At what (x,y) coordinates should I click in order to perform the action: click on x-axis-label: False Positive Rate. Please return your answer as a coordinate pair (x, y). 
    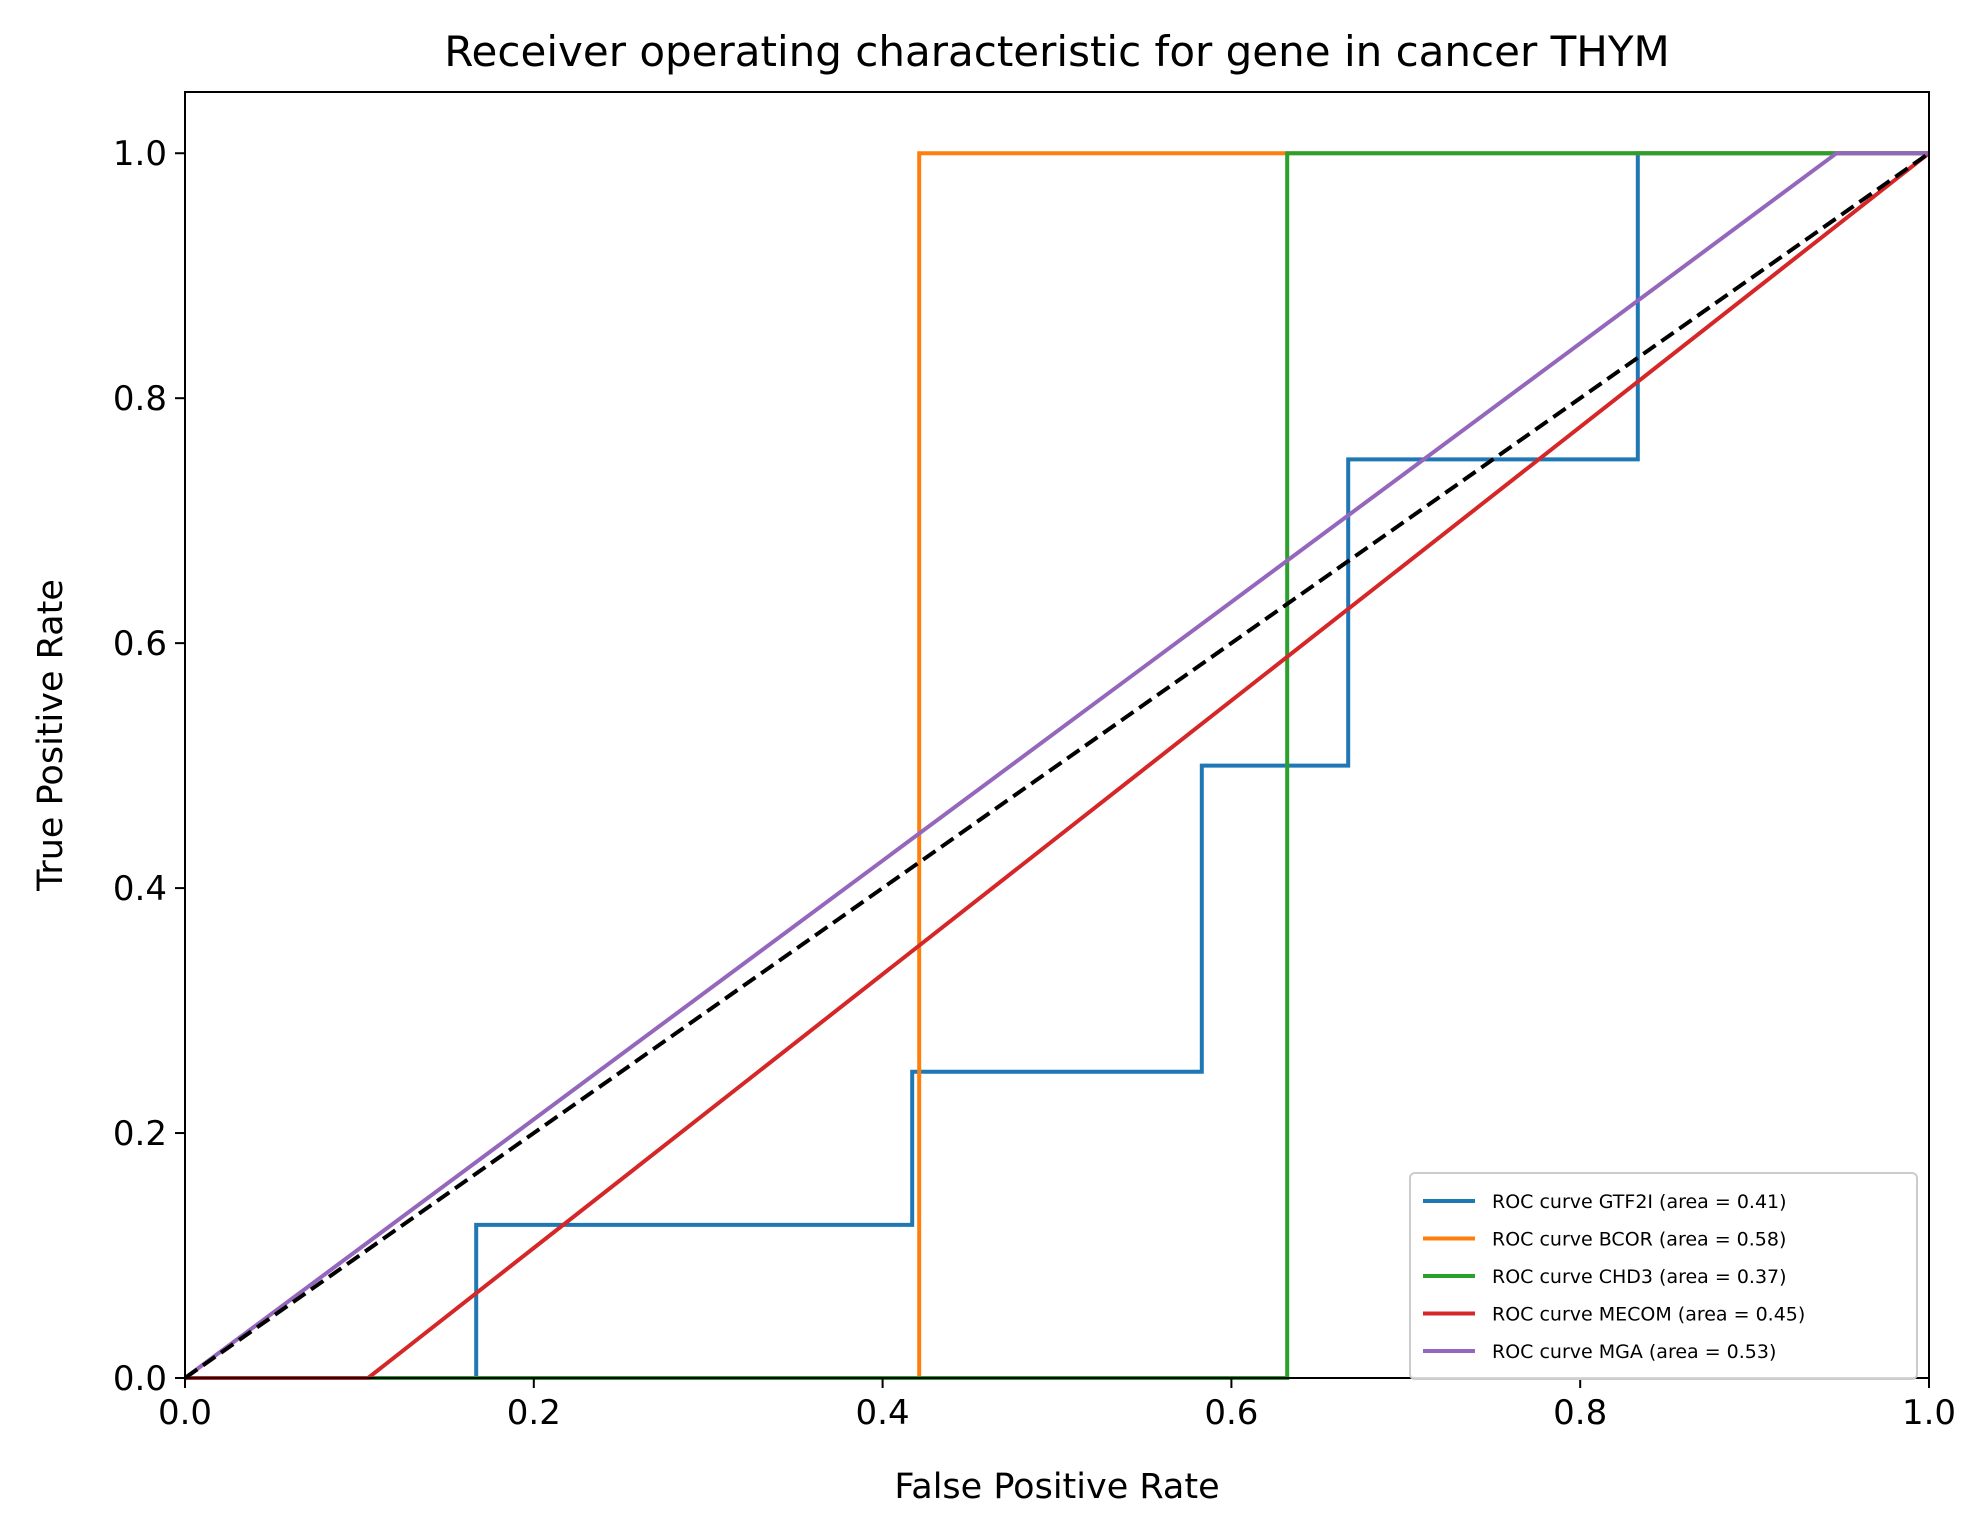
    Looking at the image, I should click on (1056, 1487).